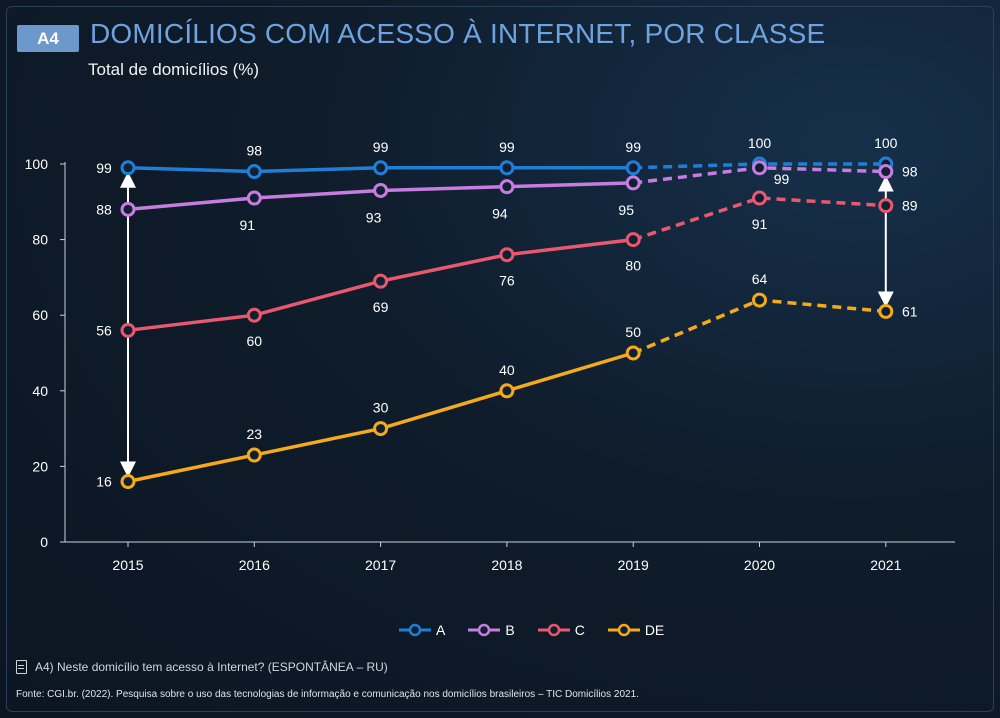  What do you see at coordinates (506, 565) in the screenshot?
I see `x-tick-label: 2018` at bounding box center [506, 565].